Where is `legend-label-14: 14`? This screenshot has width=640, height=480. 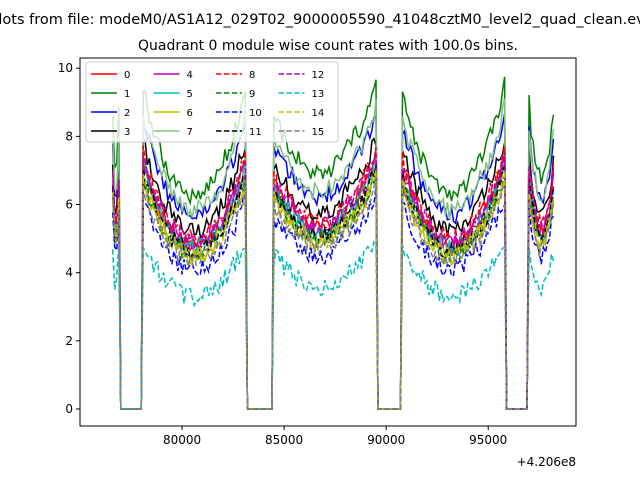 legend-label-14: 14 is located at coordinates (318, 113).